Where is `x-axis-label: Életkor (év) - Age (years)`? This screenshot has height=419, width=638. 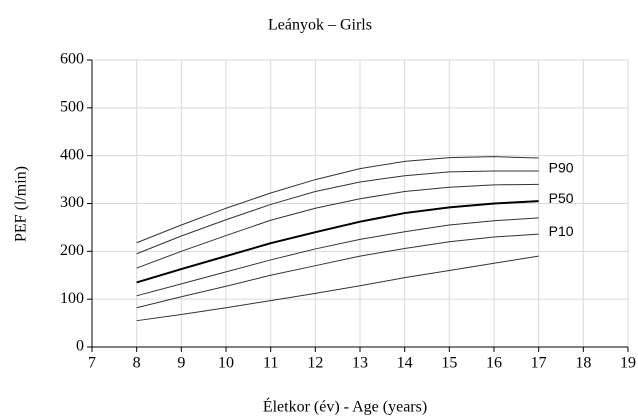 x-axis-label: Életkor (év) - Age (years) is located at coordinates (345, 406).